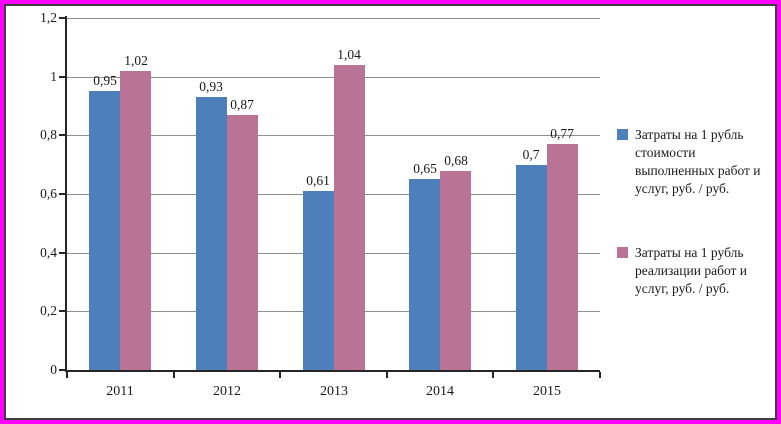 The width and height of the screenshot is (781, 424). Describe the element at coordinates (242, 242) in the screenshot. I see `bar-2012-series2` at that location.